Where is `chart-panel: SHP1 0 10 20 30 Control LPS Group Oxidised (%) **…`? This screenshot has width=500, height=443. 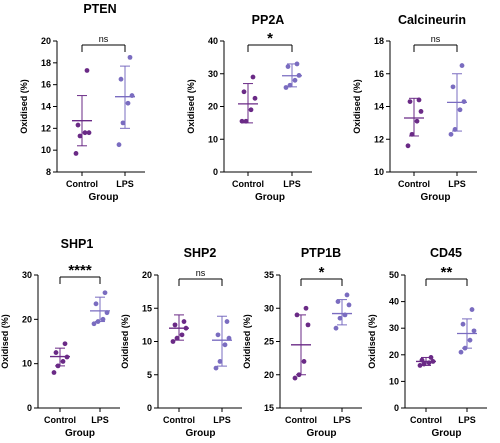
chart-panel: SHP1 0 10 20 30 Control LPS Group Oxidised (%) **… is located at coordinates (60, 338).